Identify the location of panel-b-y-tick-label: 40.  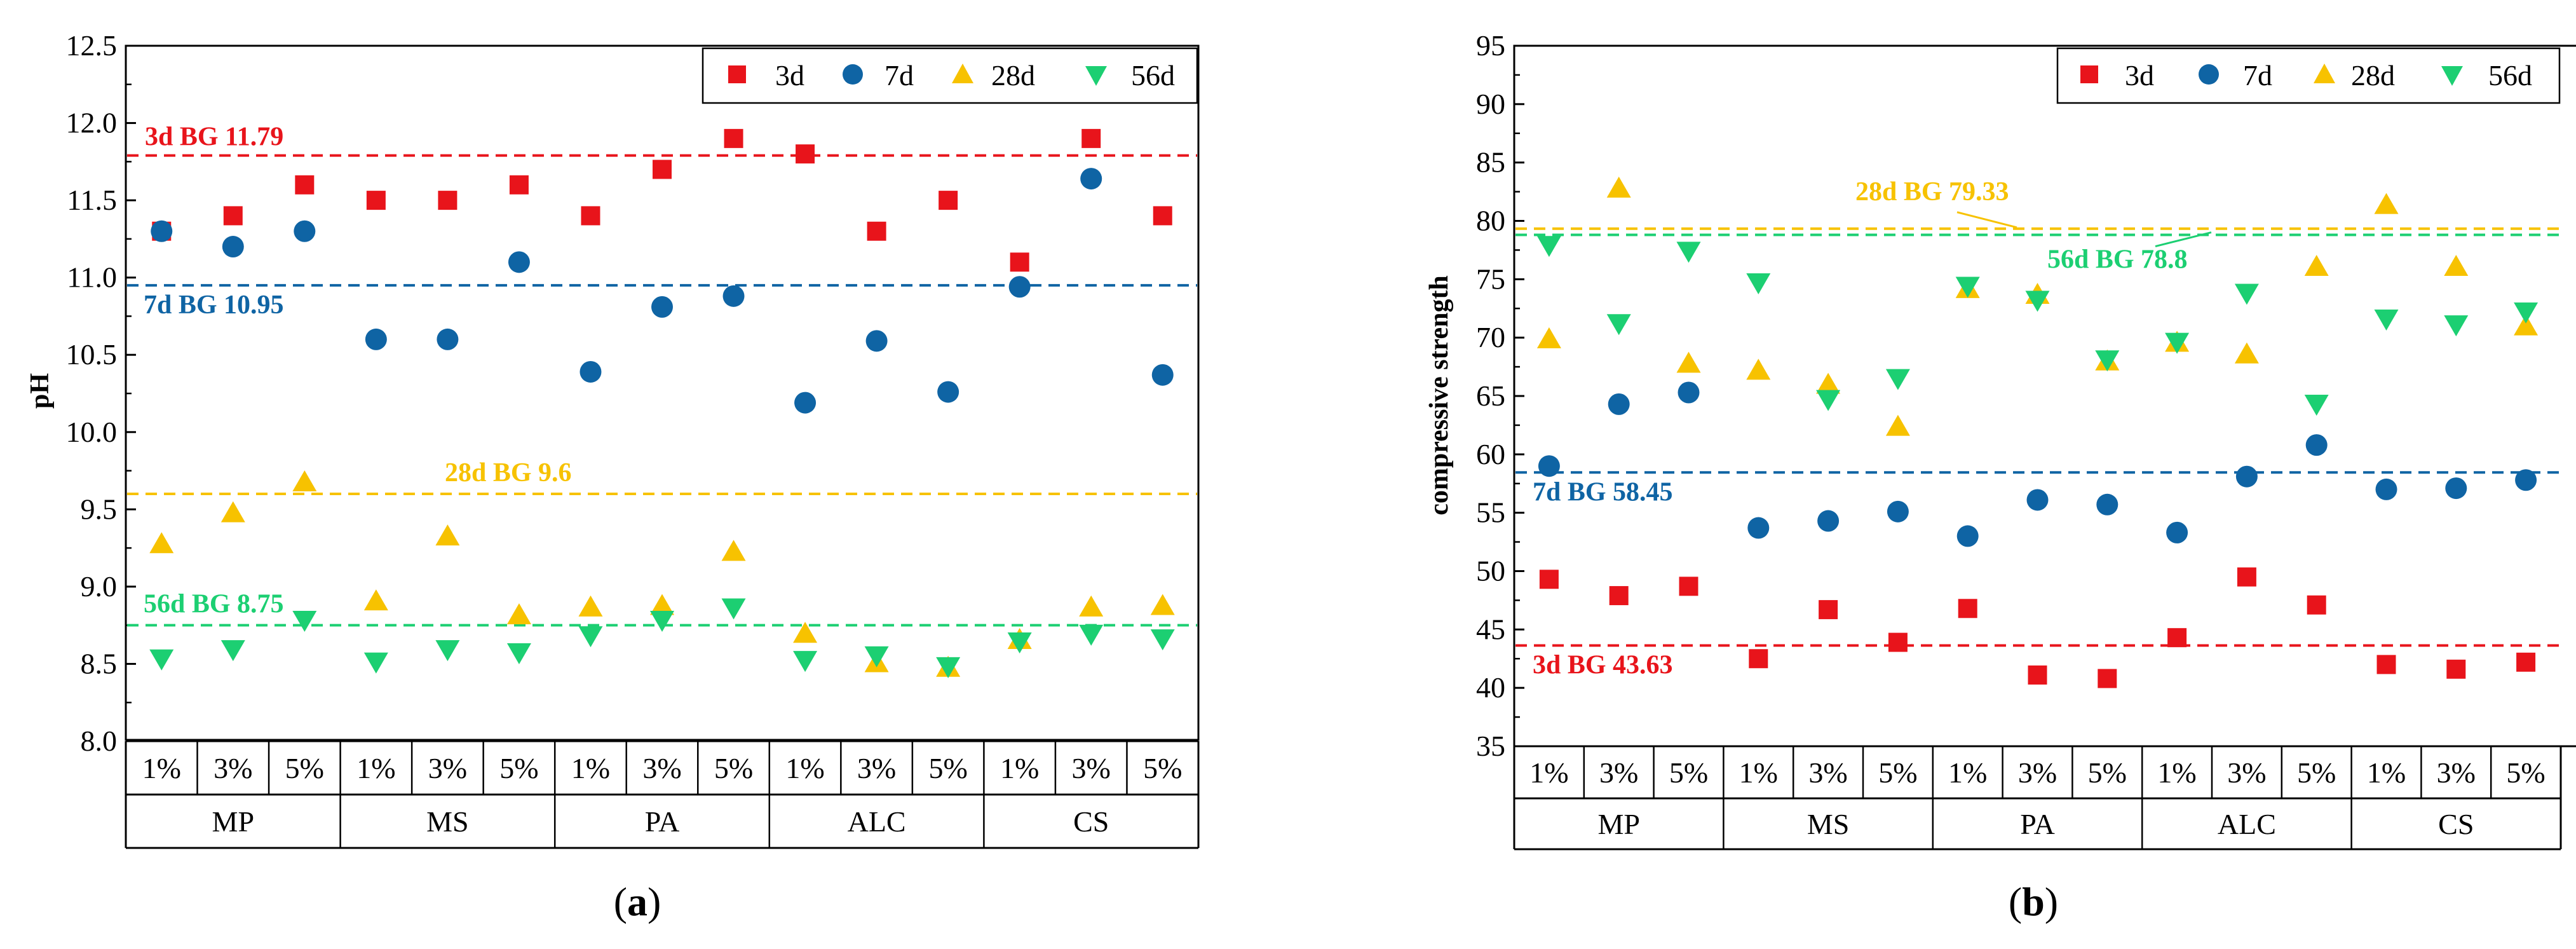
(1490, 688).